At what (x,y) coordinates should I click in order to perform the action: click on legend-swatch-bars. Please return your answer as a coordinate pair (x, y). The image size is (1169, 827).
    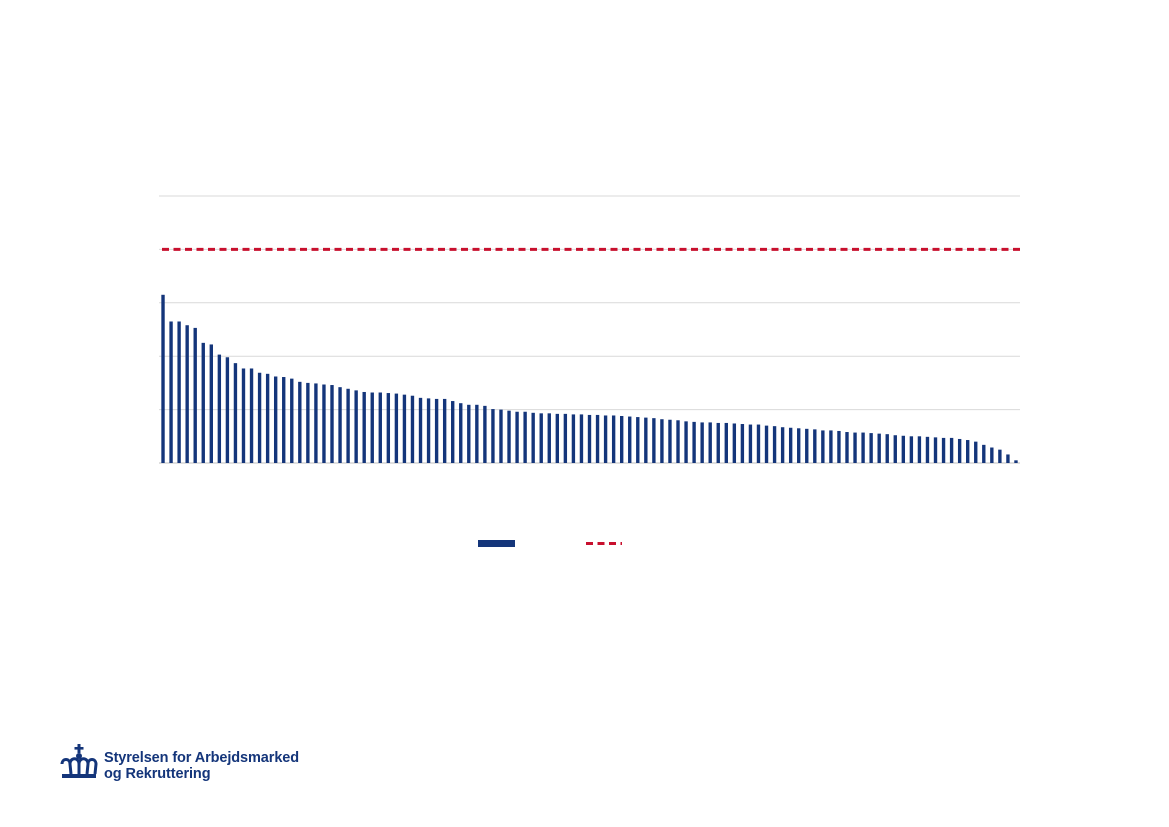
    Looking at the image, I should click on (496, 543).